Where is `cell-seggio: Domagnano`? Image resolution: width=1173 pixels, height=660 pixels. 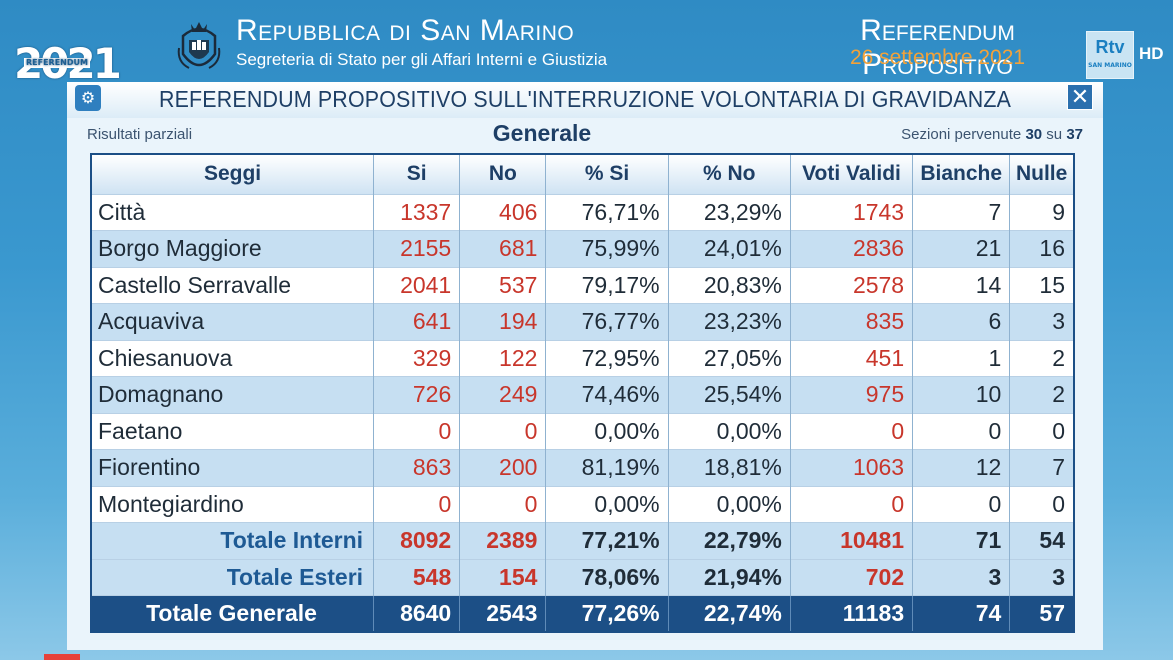 cell-seggio: Domagnano is located at coordinates (233, 394).